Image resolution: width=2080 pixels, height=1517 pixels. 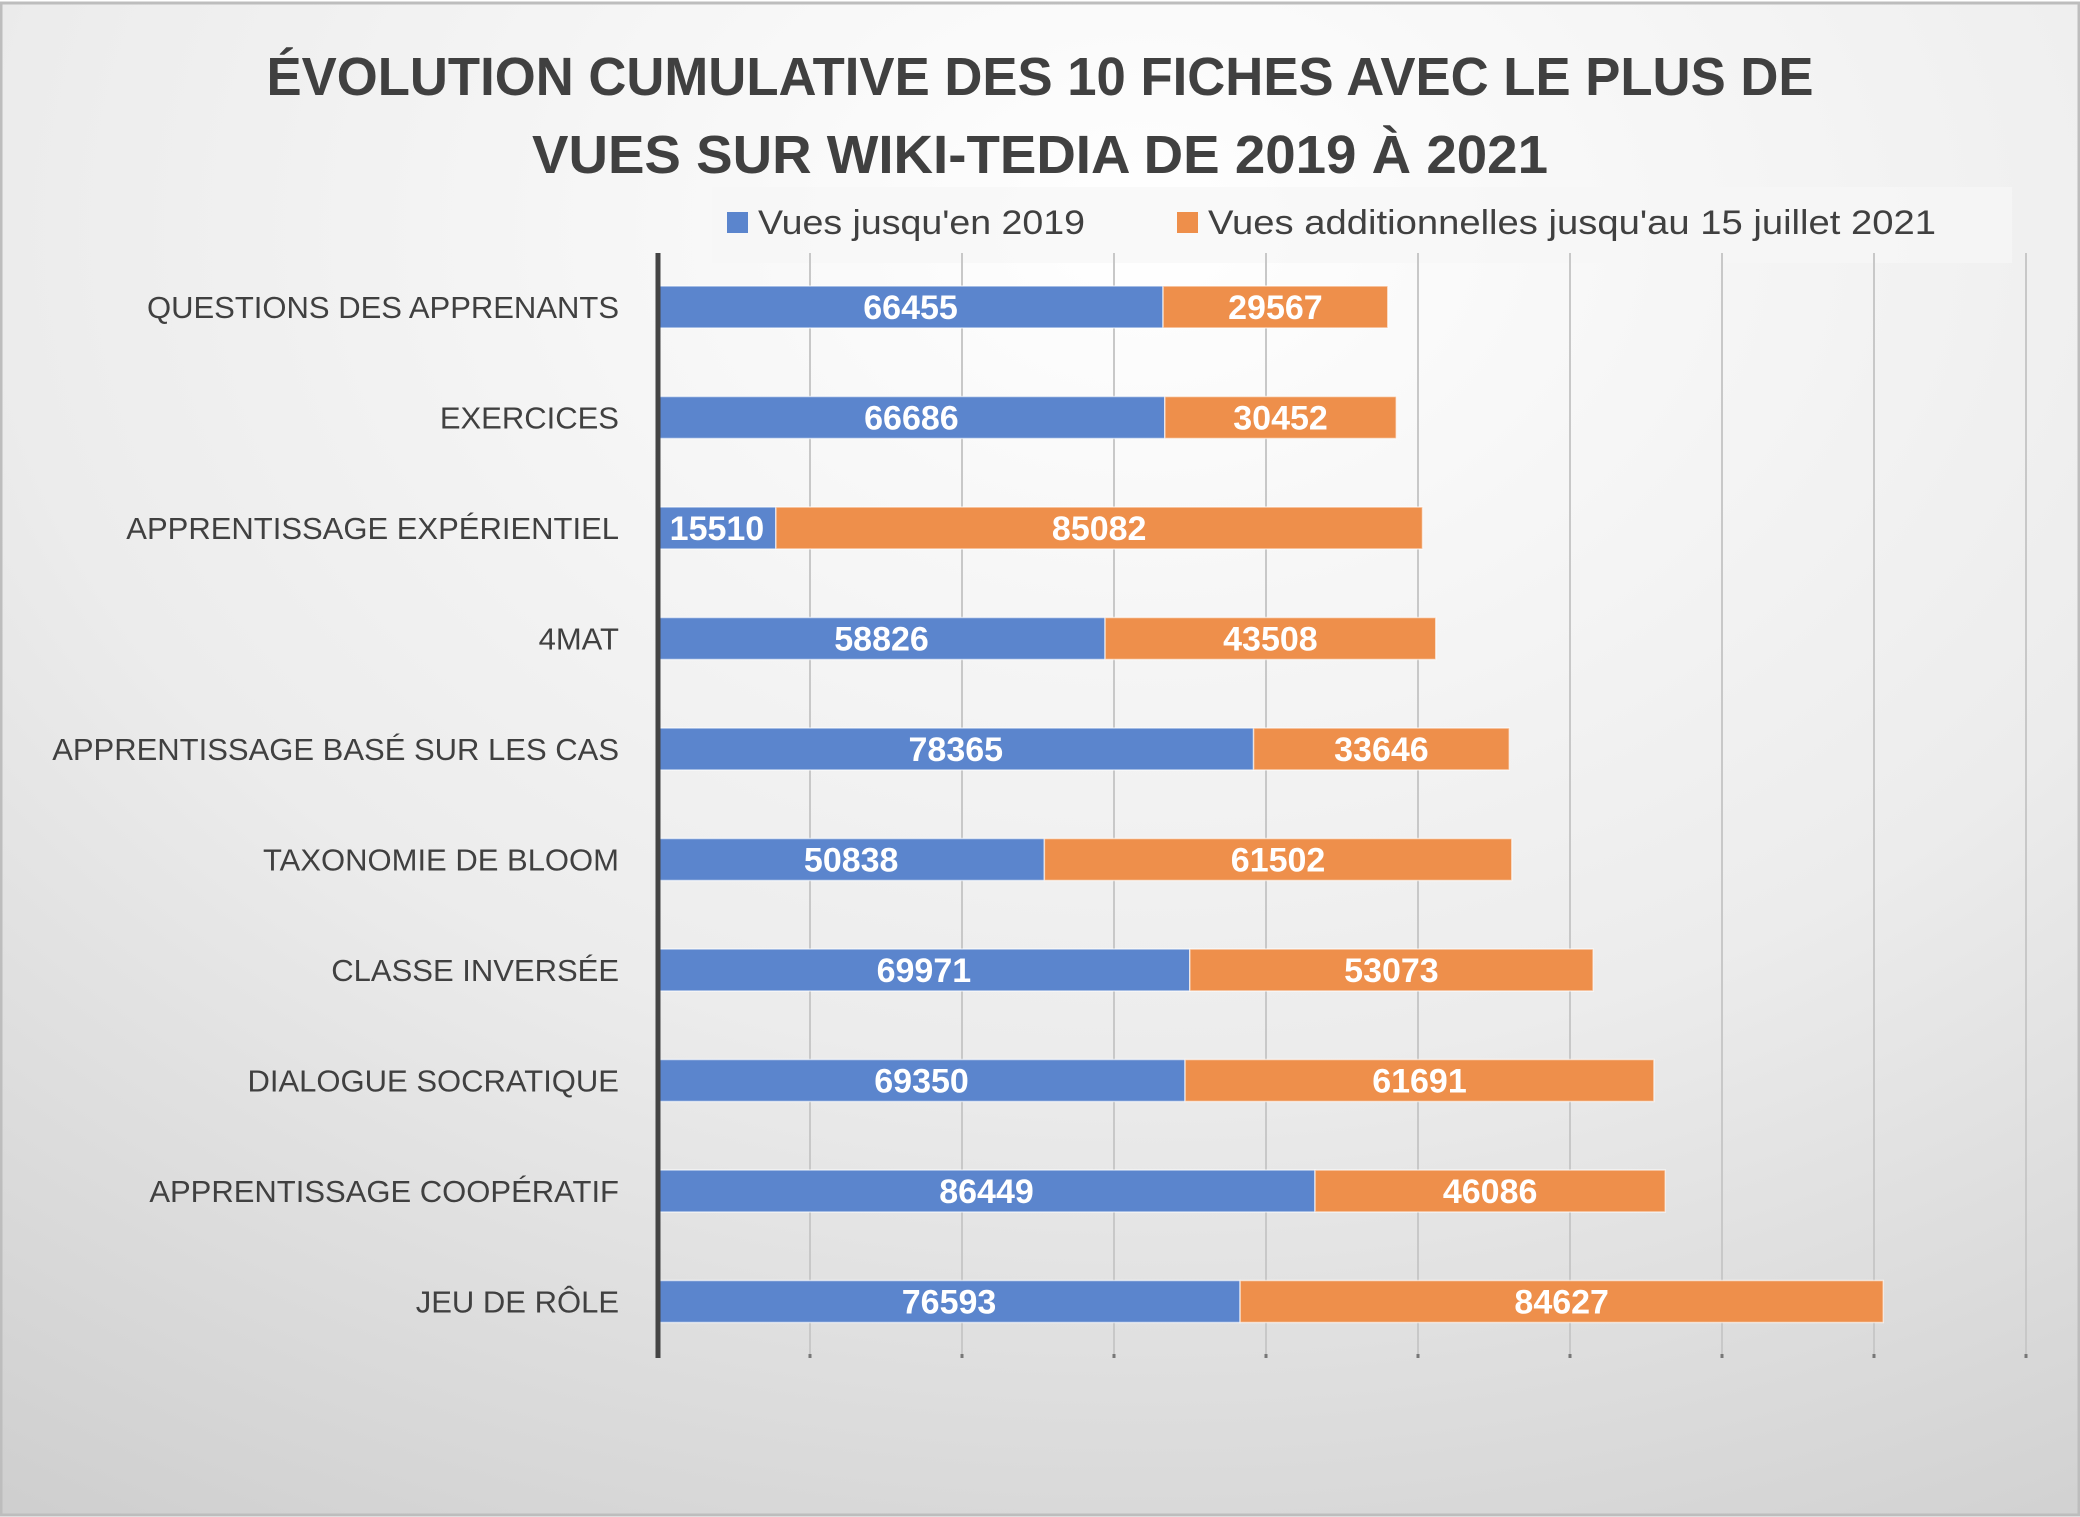 What do you see at coordinates (335, 749) in the screenshot?
I see `category-label: APPRENTISSAGE BASÉ SUR LES CAS` at bounding box center [335, 749].